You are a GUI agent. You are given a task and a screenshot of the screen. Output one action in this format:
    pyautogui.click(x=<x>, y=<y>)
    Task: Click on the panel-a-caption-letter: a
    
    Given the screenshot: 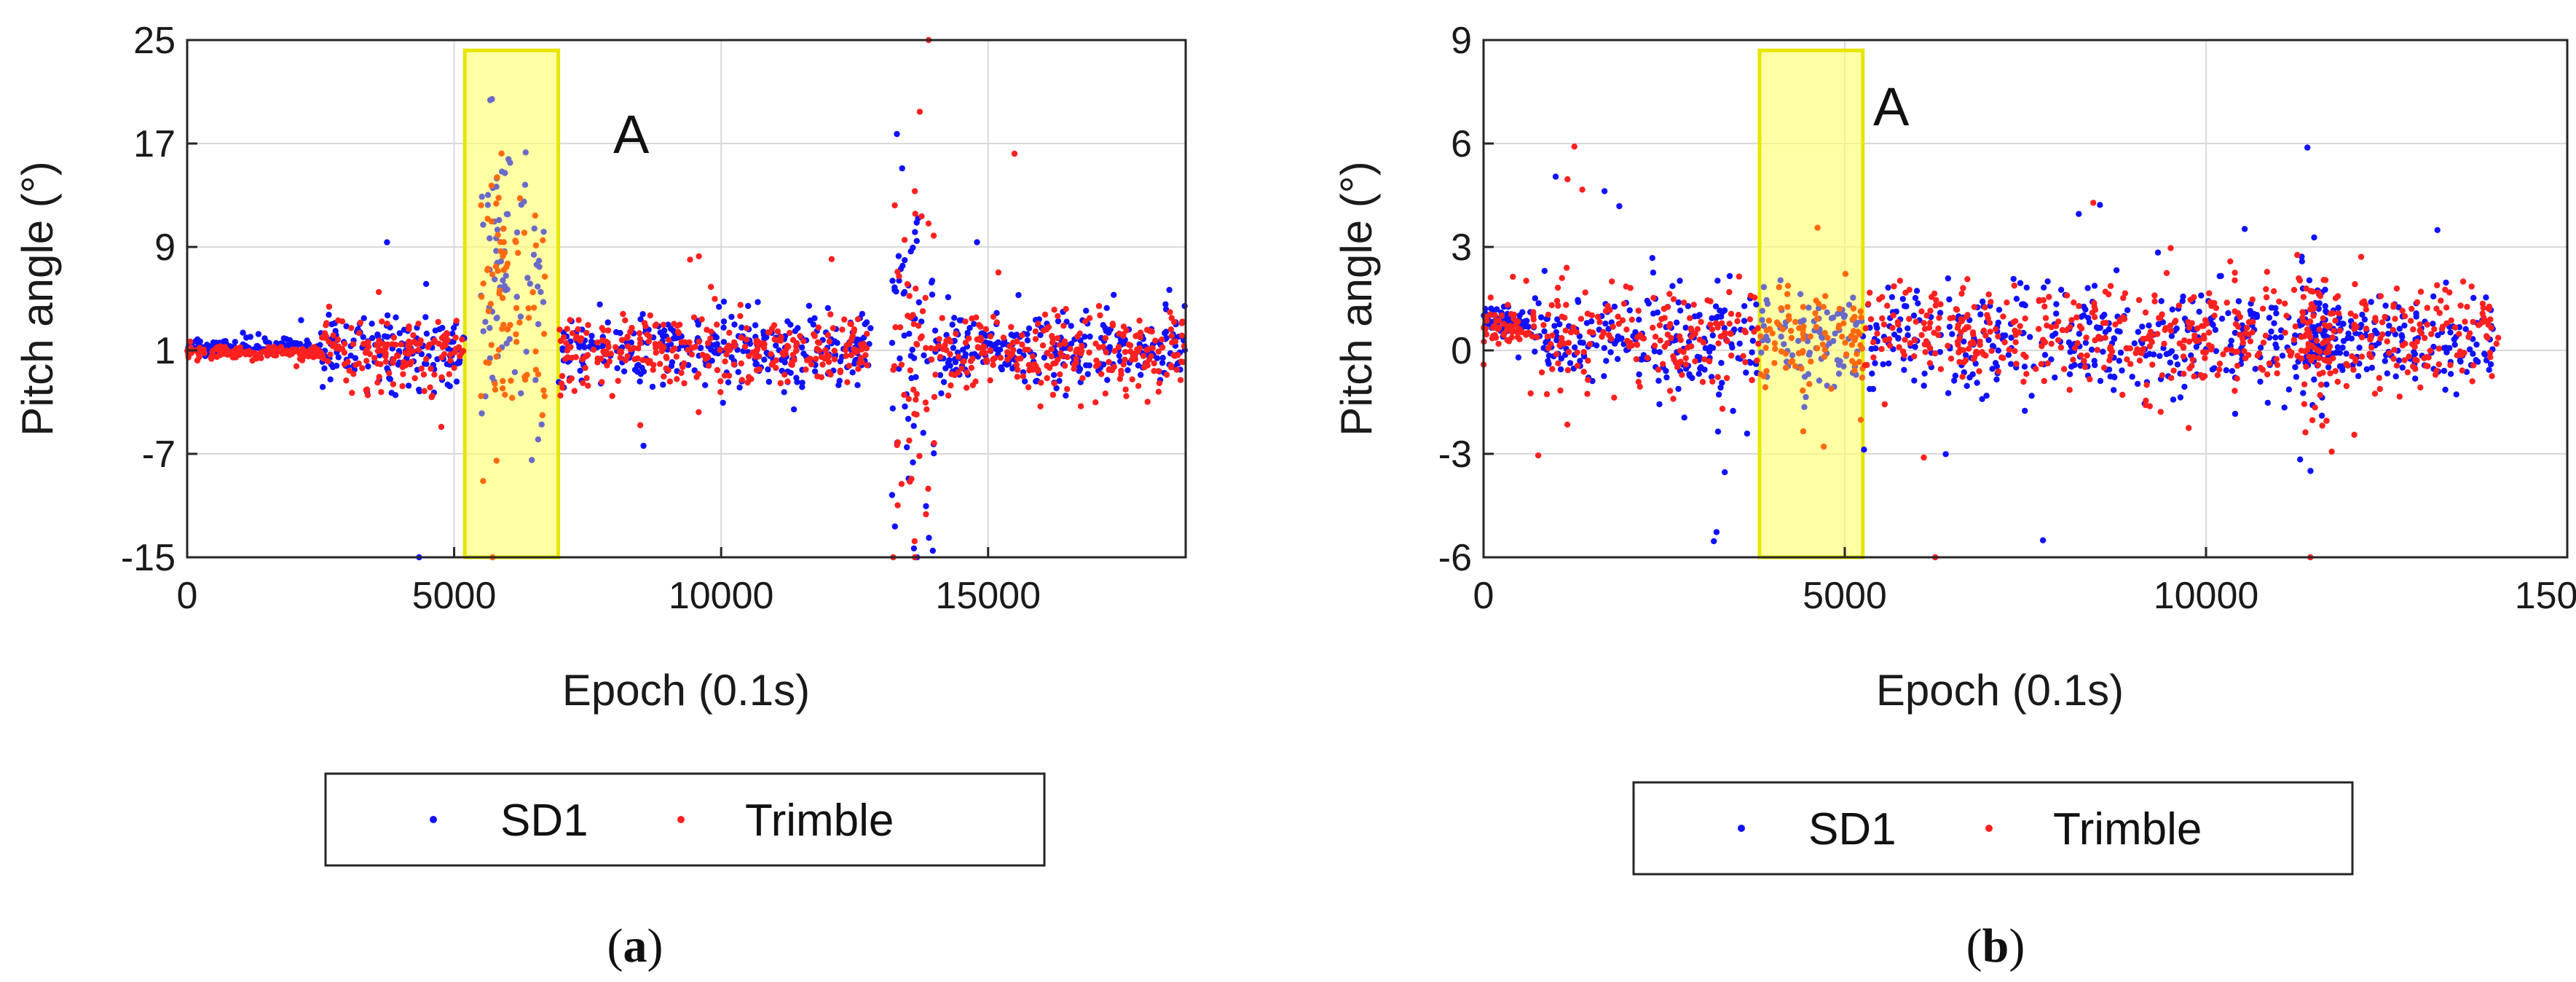 What is the action you would take?
    pyautogui.click(x=635, y=946)
    